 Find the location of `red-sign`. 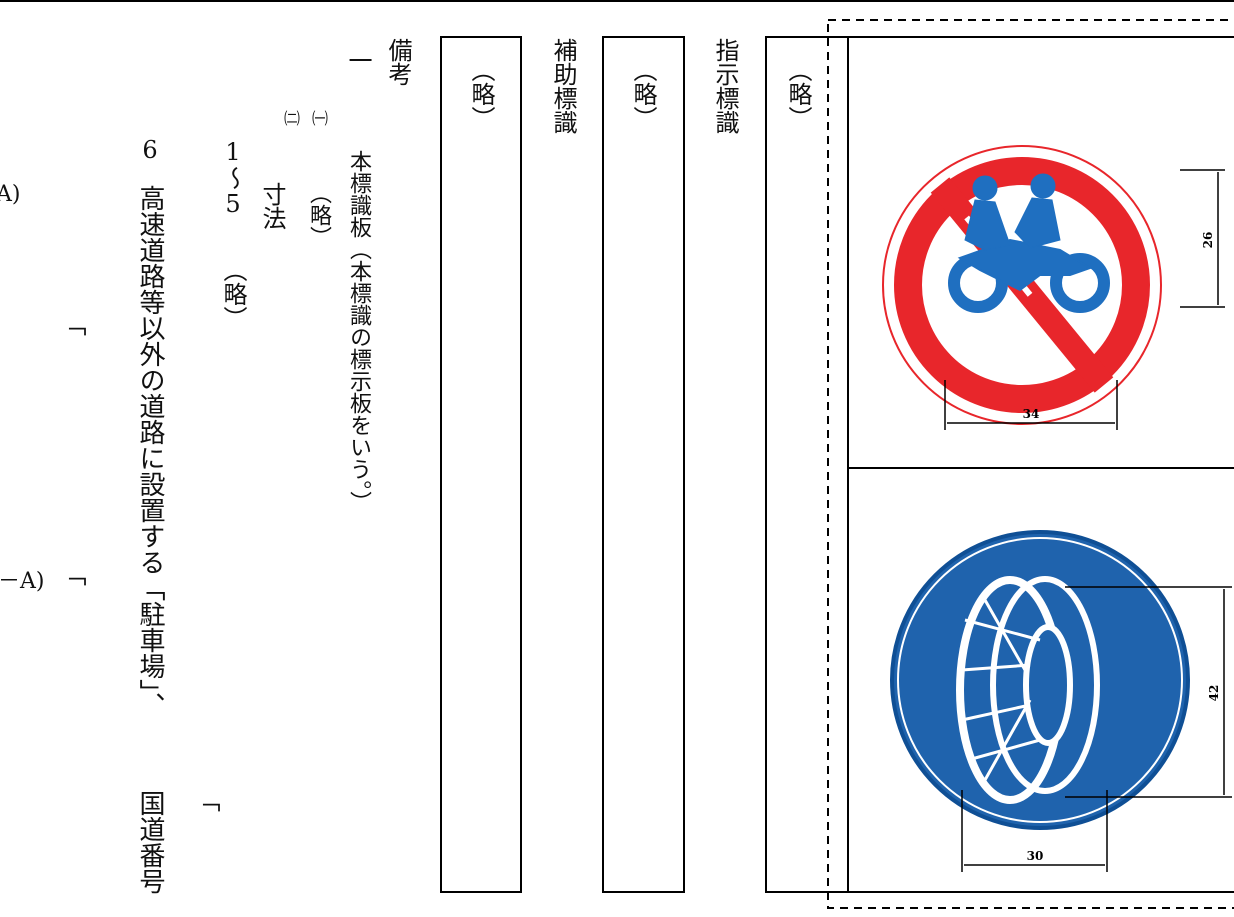

red-sign is located at coordinates (1022, 285).